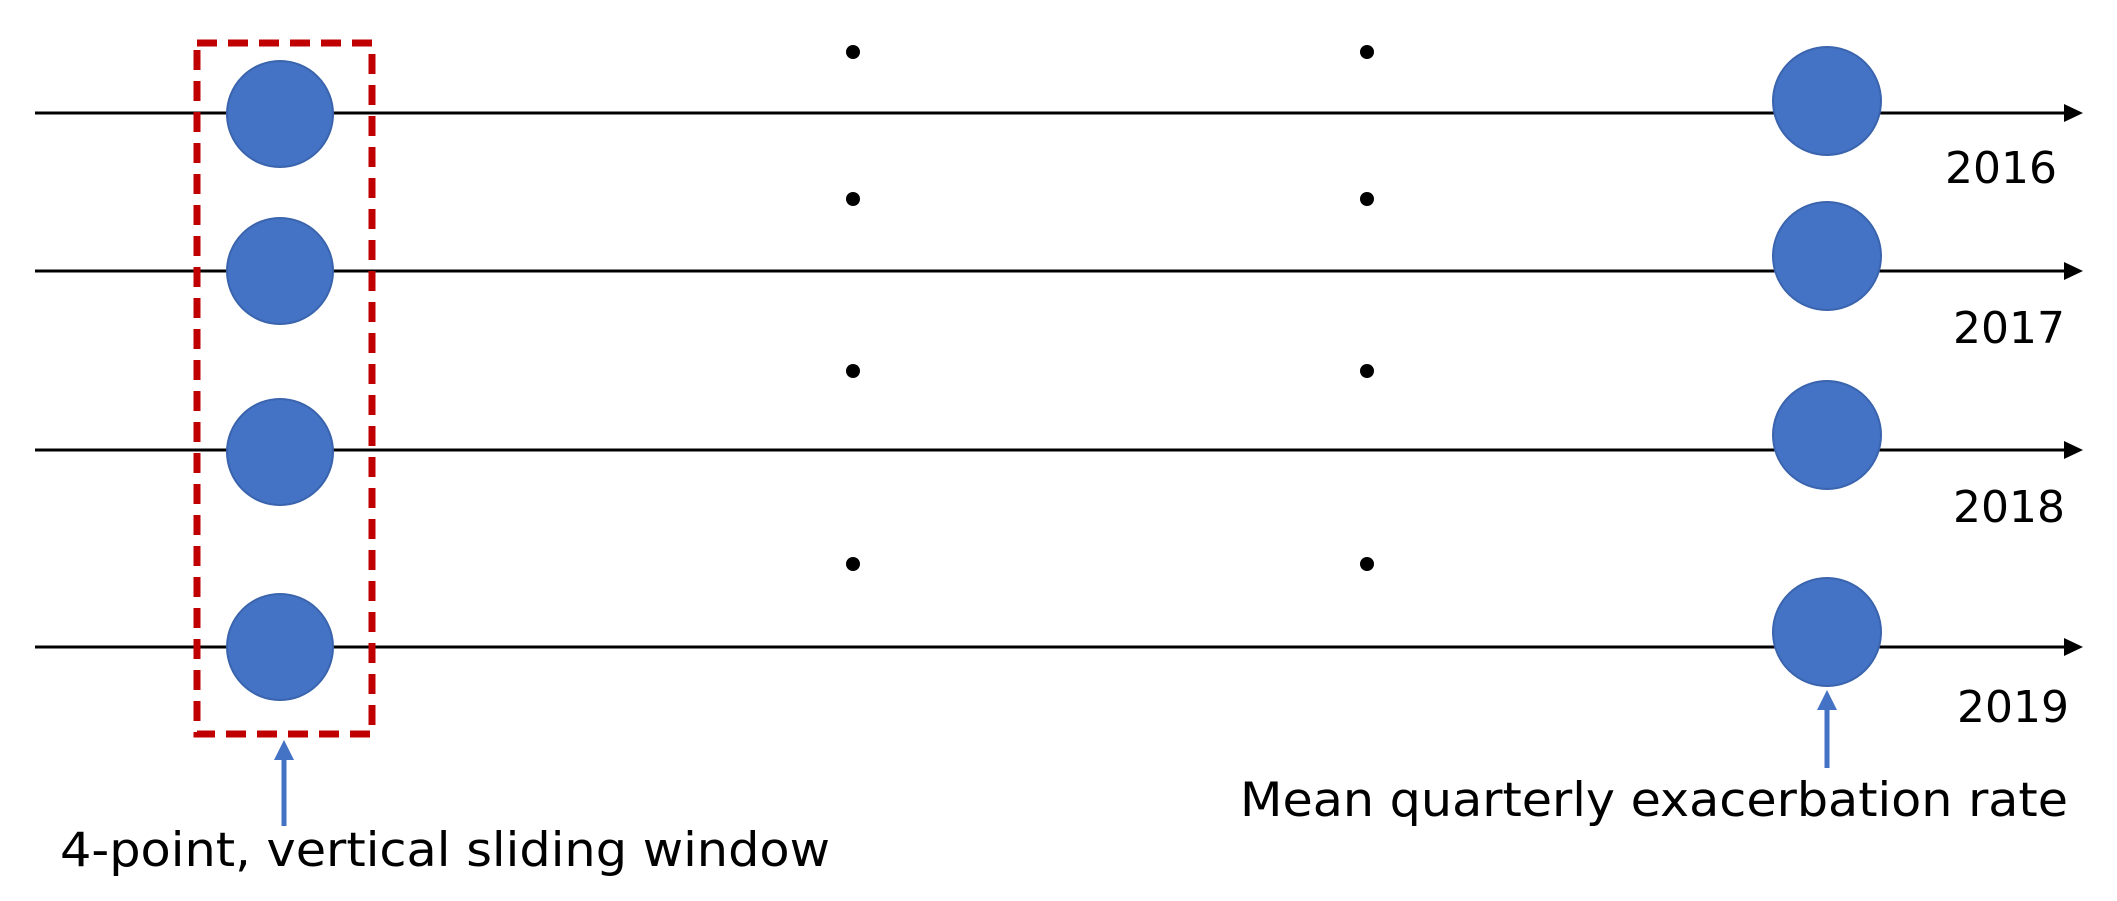 The height and width of the screenshot is (901, 2117). What do you see at coordinates (1654, 800) in the screenshot?
I see `rate-caption: Mean quarterly exacerbation rate` at bounding box center [1654, 800].